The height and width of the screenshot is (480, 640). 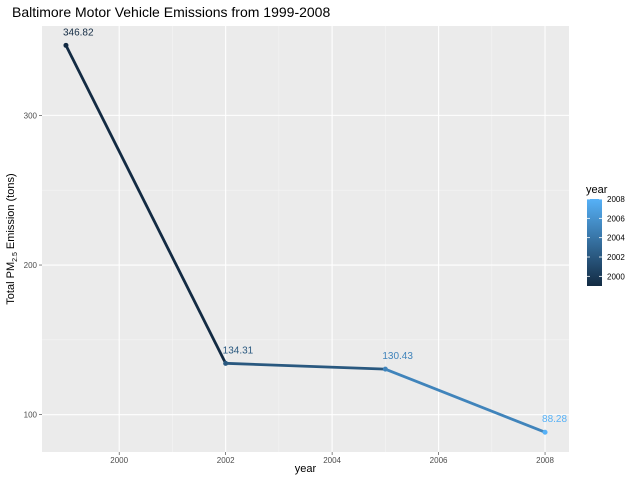 I want to click on data-label: 130.43, so click(x=397, y=356).